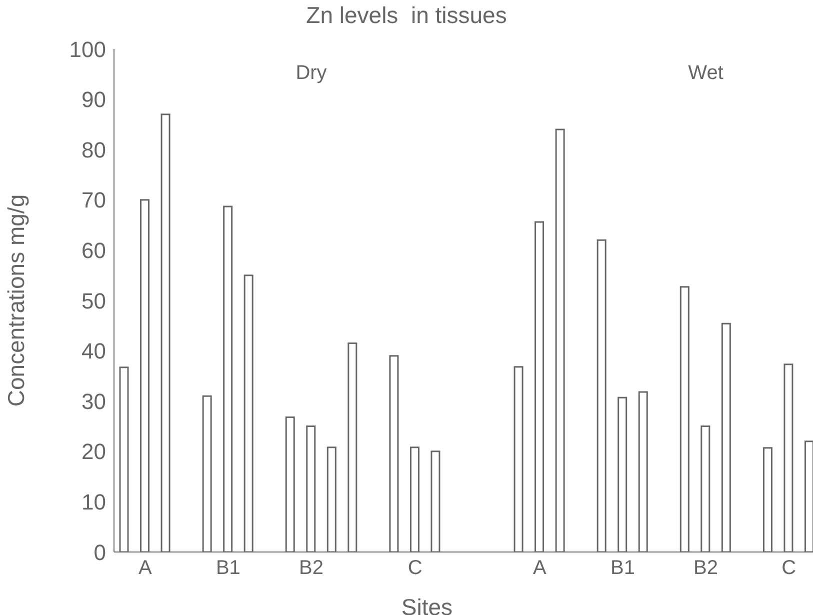 The height and width of the screenshot is (615, 813). What do you see at coordinates (427, 604) in the screenshot?
I see `x-axis-title: Sites` at bounding box center [427, 604].